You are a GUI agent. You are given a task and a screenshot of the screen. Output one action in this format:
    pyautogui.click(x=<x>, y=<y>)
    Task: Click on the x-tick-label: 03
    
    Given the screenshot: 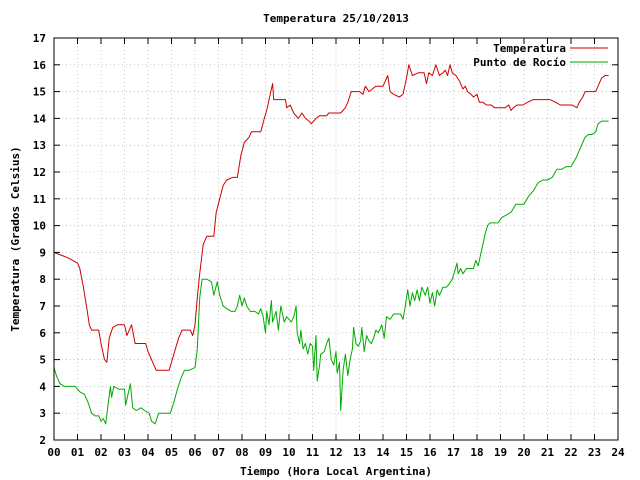 What is the action you would take?
    pyautogui.click(x=124, y=452)
    